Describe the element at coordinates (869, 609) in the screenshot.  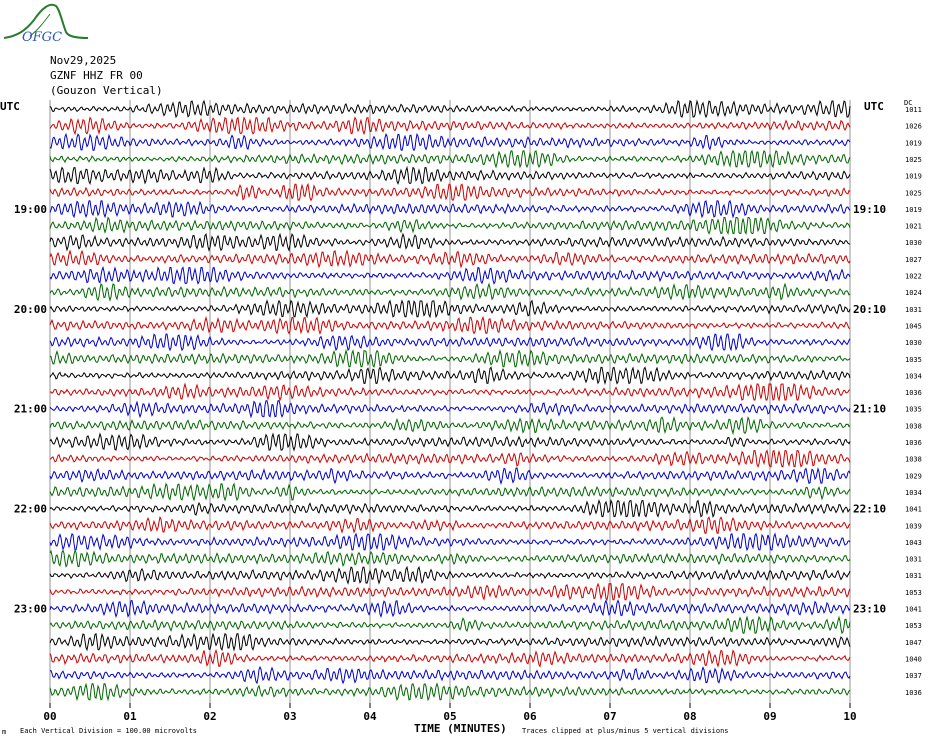
I see `right-time-label: 23:10` at that location.